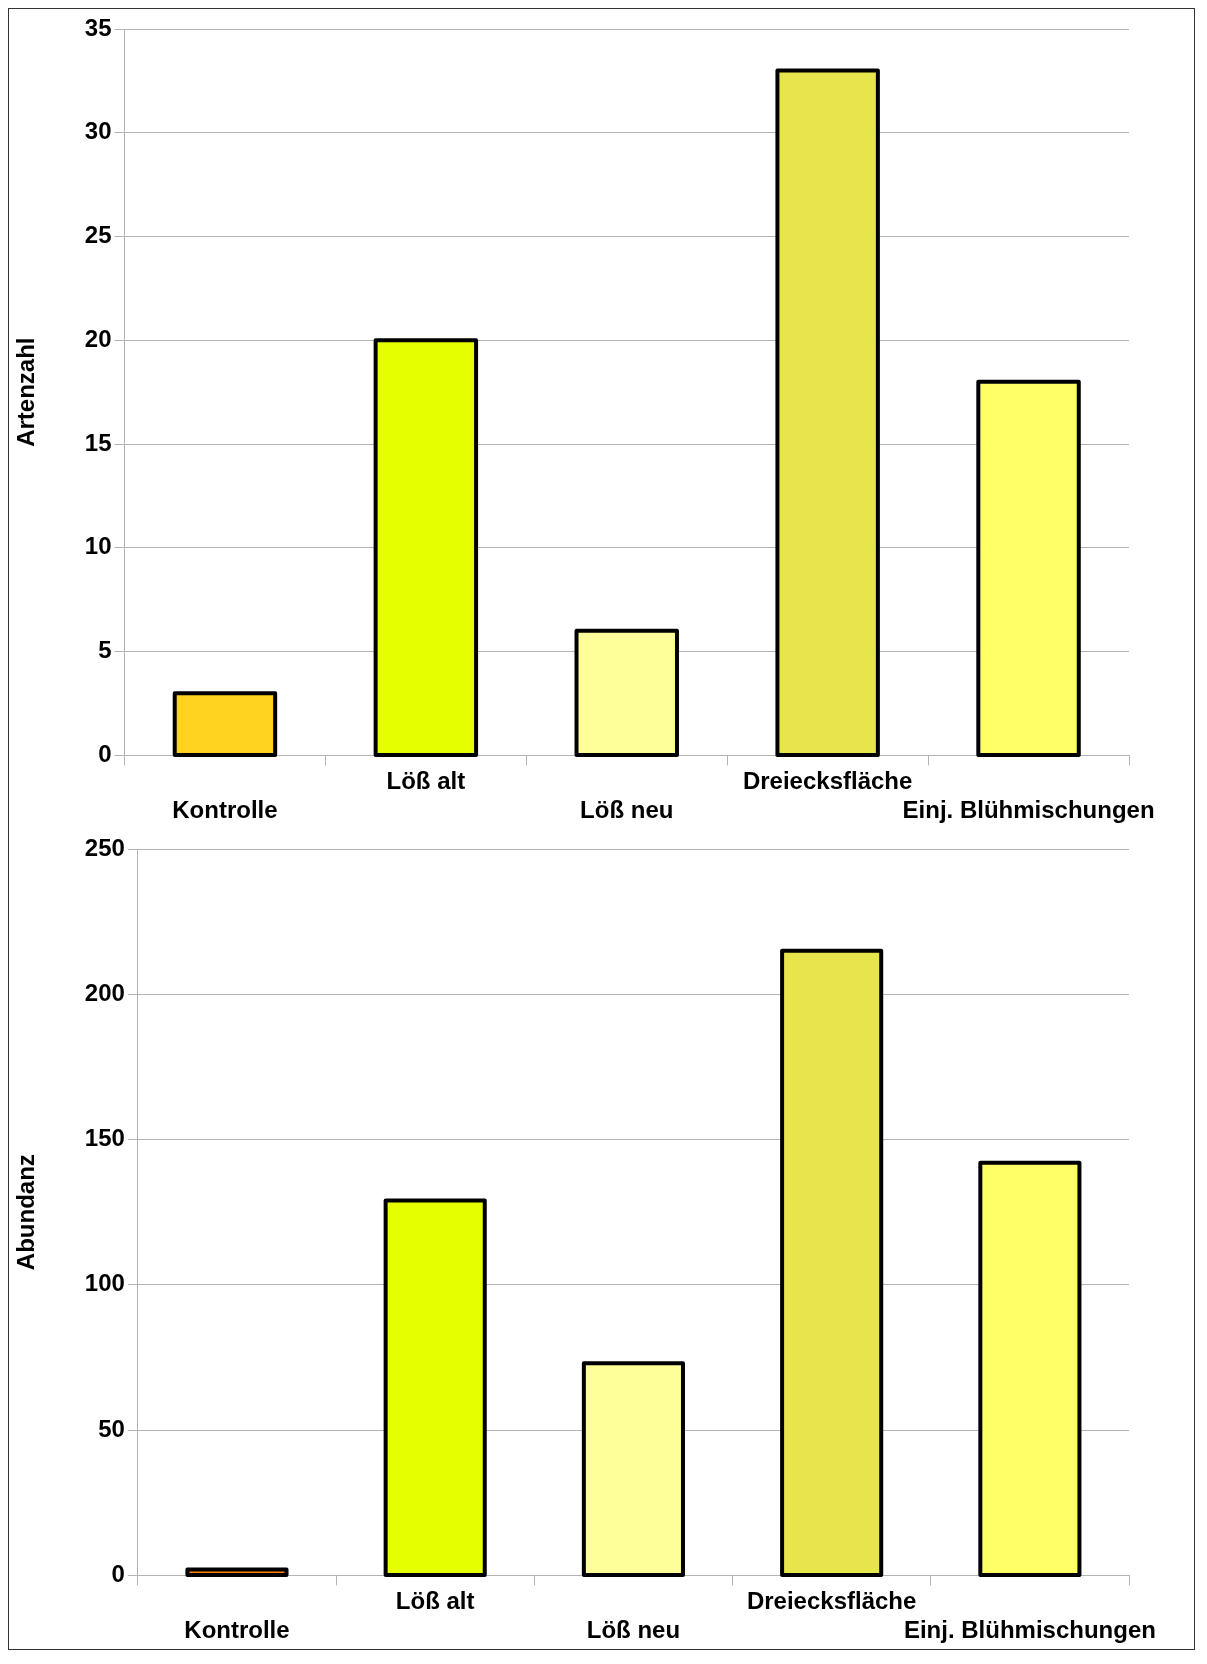 This screenshot has height=1664, width=1207. I want to click on y-tick-label: 150, so click(104, 1138).